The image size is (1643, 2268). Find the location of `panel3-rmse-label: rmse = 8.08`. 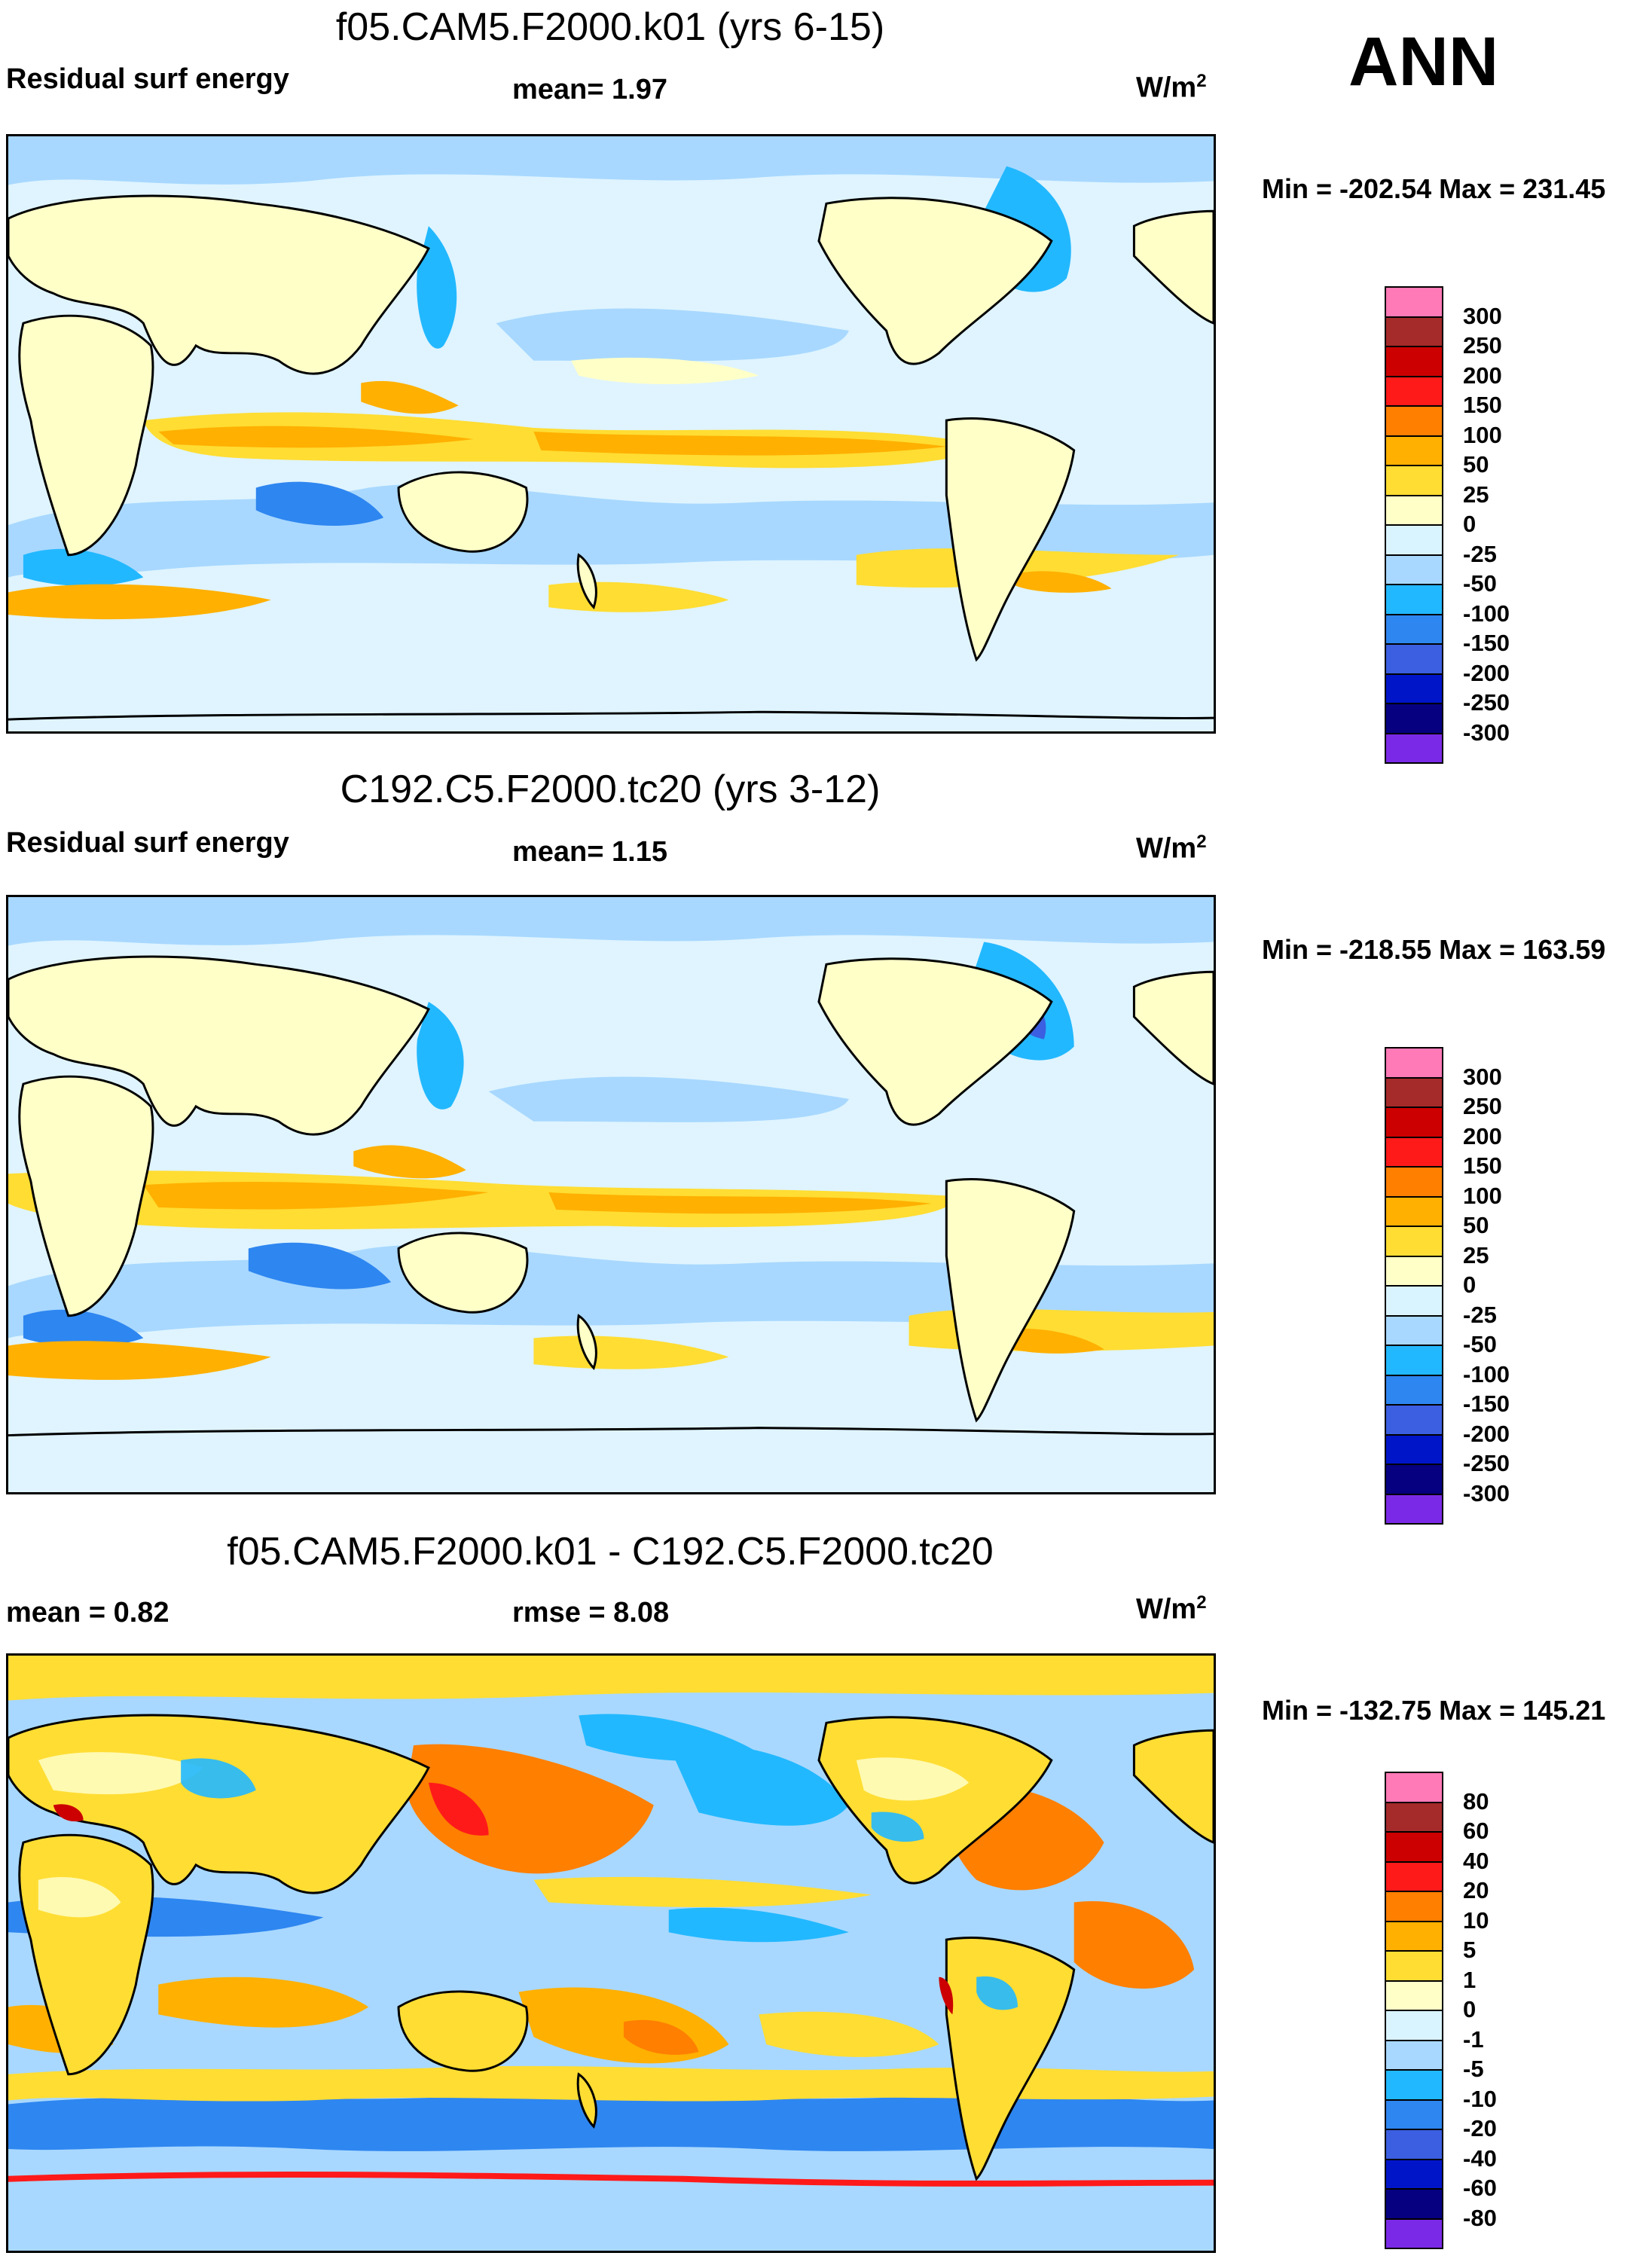

panel3-rmse-label: rmse = 8.08 is located at coordinates (591, 1613).